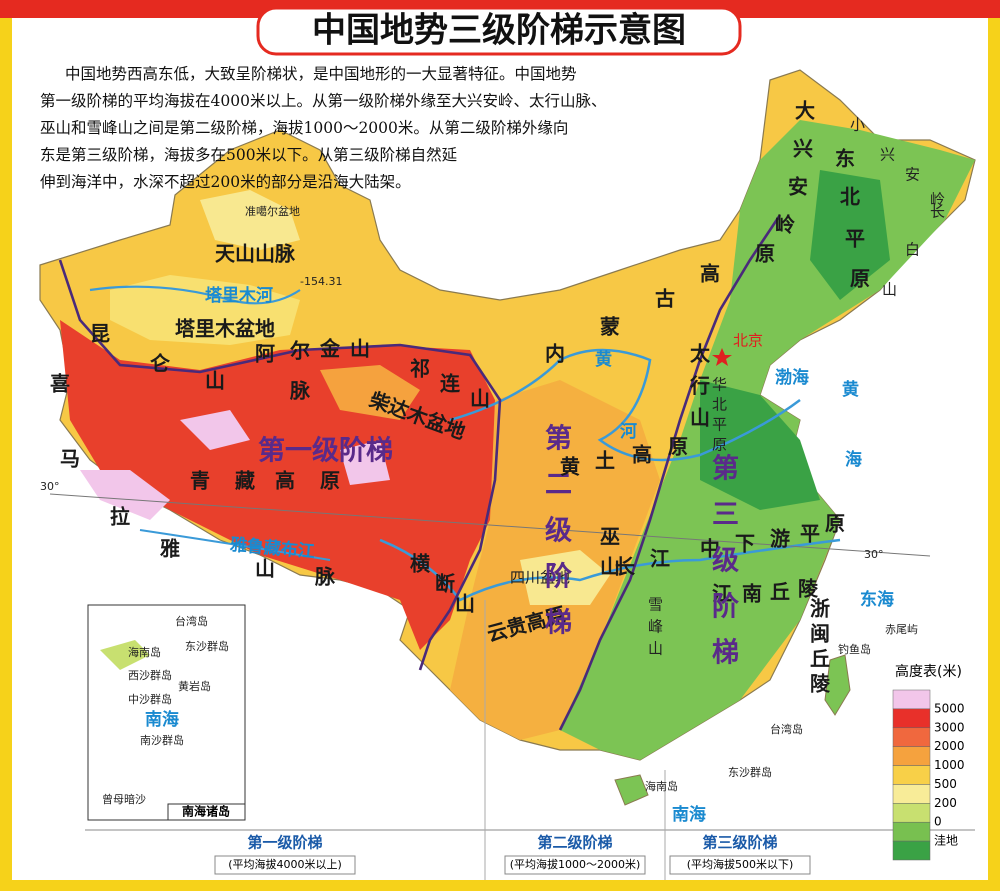  What do you see at coordinates (248, 155) in the screenshot?
I see `intro-line: 东是第三级阶梯，海拔多在500米以下。从第三级阶梯自然延` at bounding box center [248, 155].